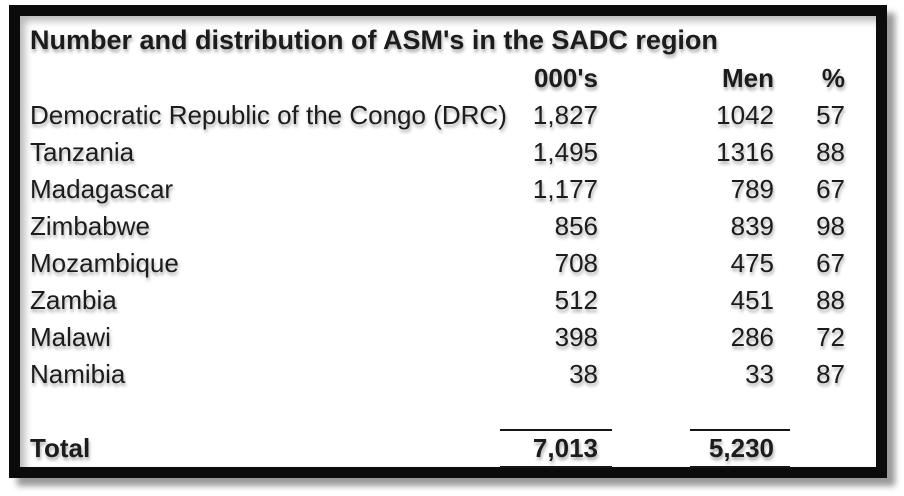  Describe the element at coordinates (745, 115) in the screenshot. I see `men-cell: 1042` at that location.